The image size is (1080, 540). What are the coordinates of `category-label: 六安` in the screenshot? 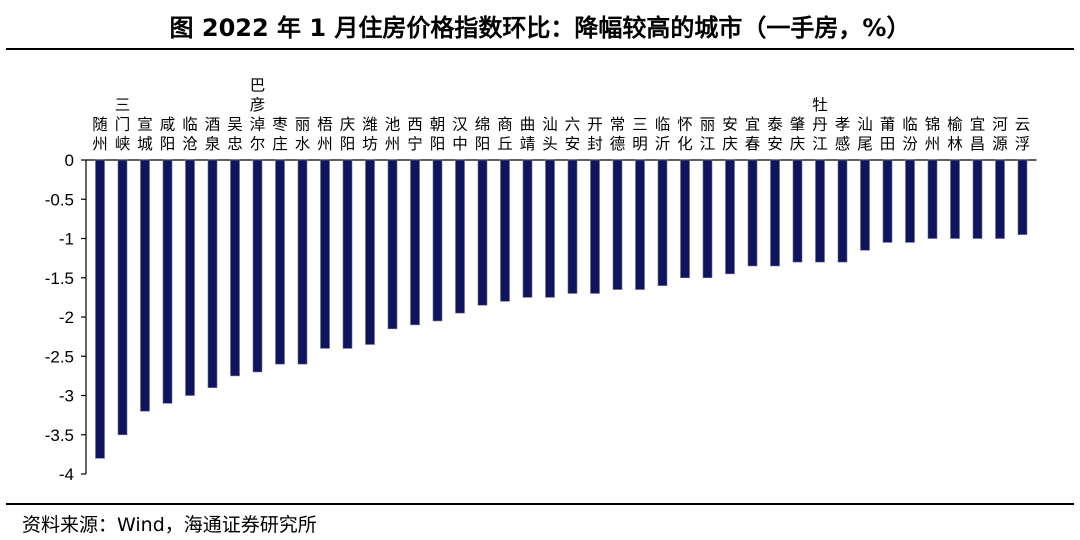 It's located at (573, 135).